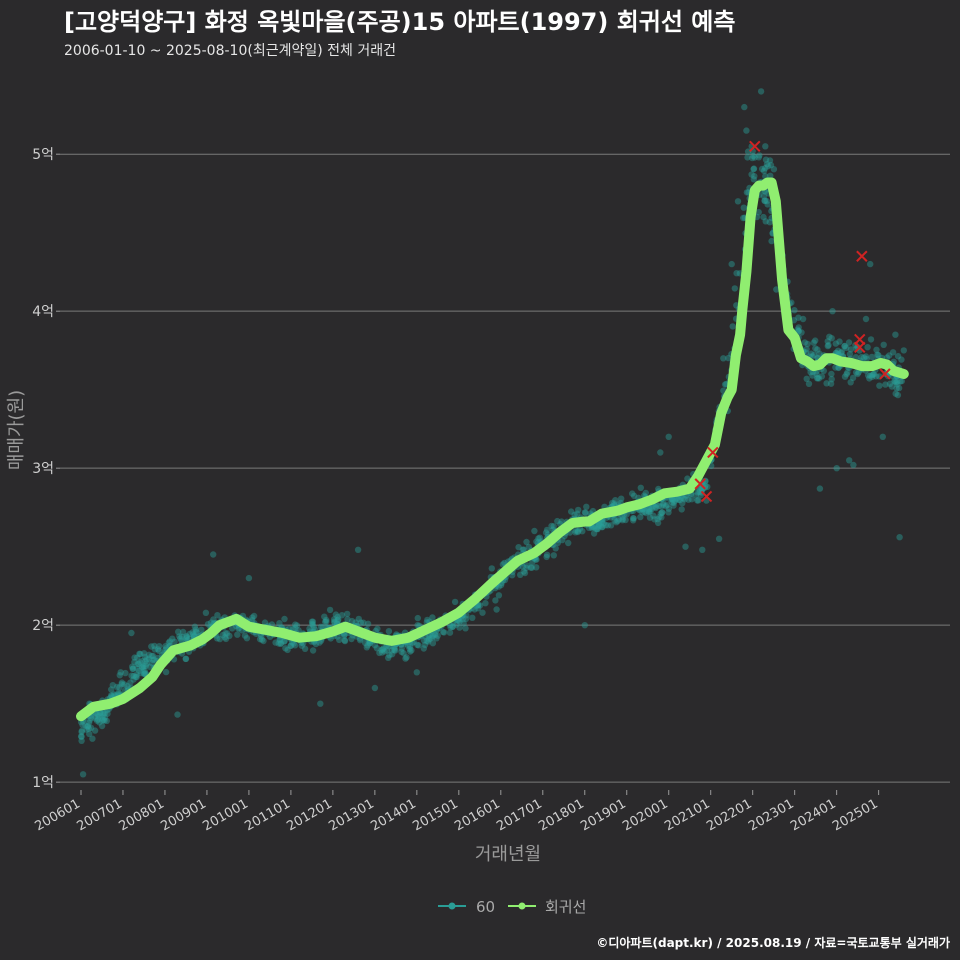 This screenshot has height=960, width=960. What do you see at coordinates (565, 907) in the screenshot?
I see `legend-label-regression: 회귀선` at bounding box center [565, 907].